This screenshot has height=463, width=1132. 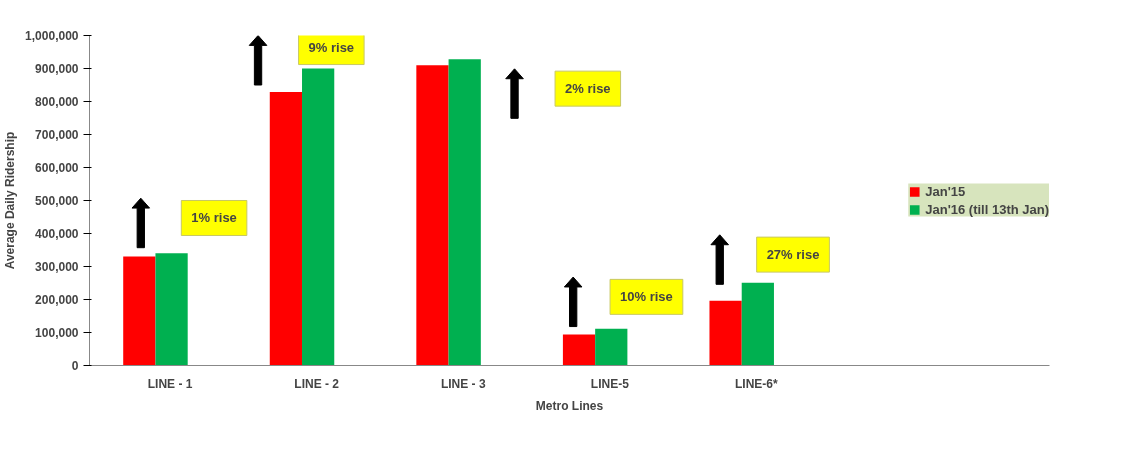 I want to click on x-tick-label: LINE - 2, so click(x=317, y=383).